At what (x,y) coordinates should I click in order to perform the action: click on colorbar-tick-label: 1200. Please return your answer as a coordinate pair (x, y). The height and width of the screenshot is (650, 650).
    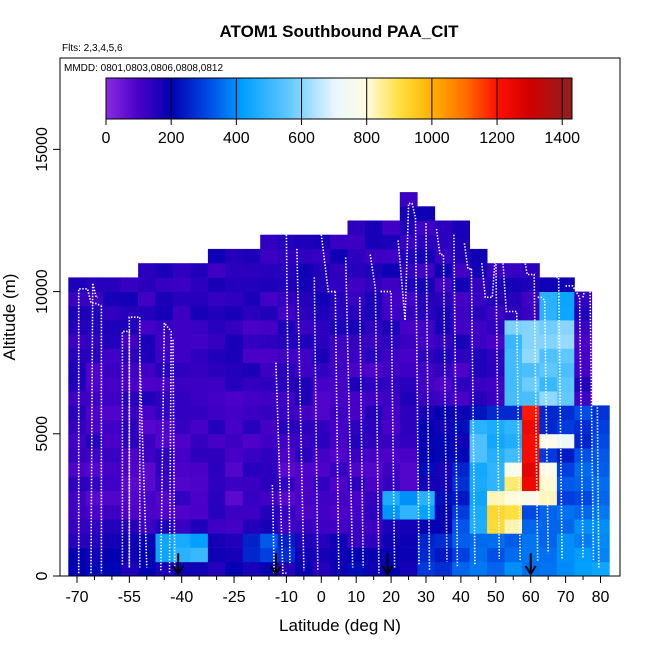
    Looking at the image, I should click on (497, 138).